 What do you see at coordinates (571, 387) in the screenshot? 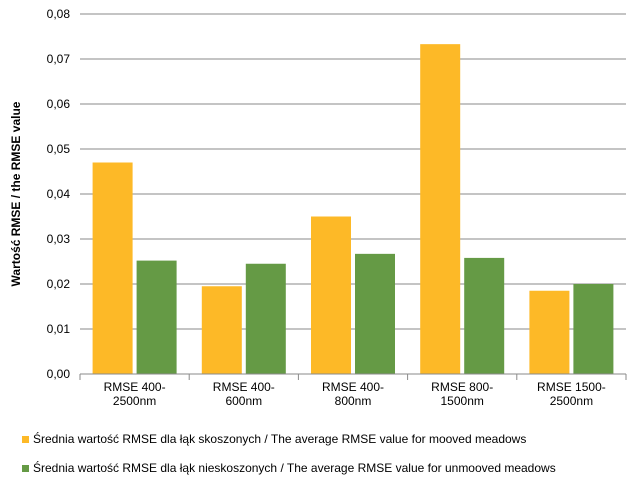
I see `x-tick-label: RMSE 1500-` at bounding box center [571, 387].